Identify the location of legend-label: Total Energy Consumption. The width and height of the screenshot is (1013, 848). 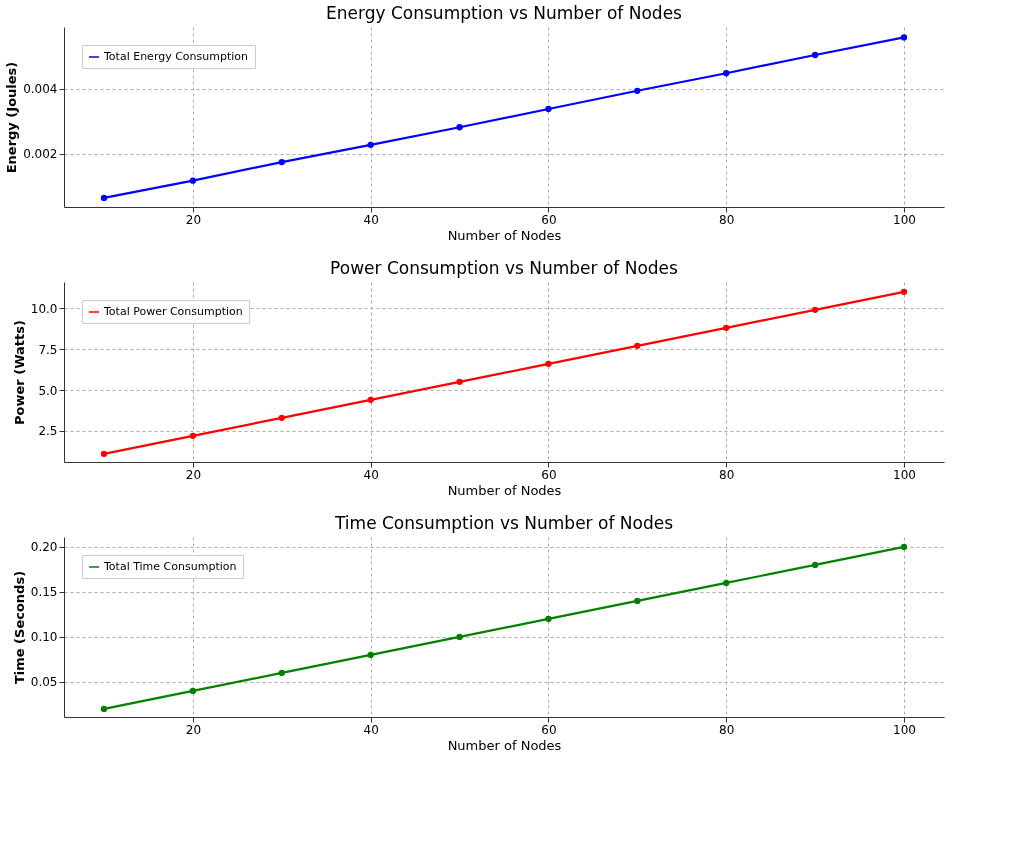
(176, 56).